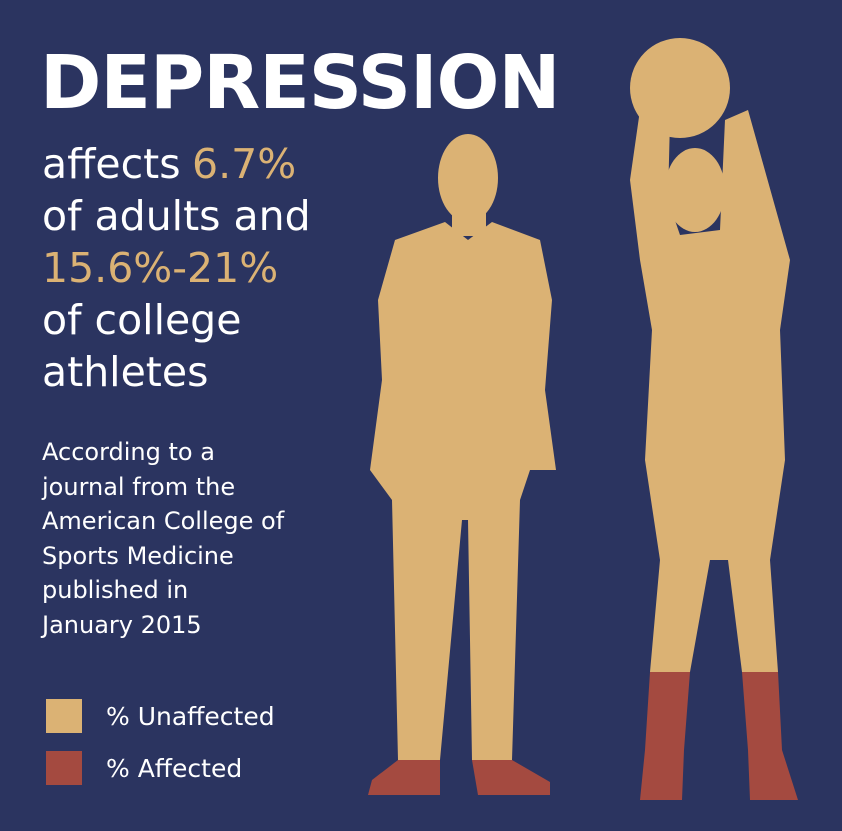  Describe the element at coordinates (174, 768) in the screenshot. I see `legend-label: % Affected` at that location.